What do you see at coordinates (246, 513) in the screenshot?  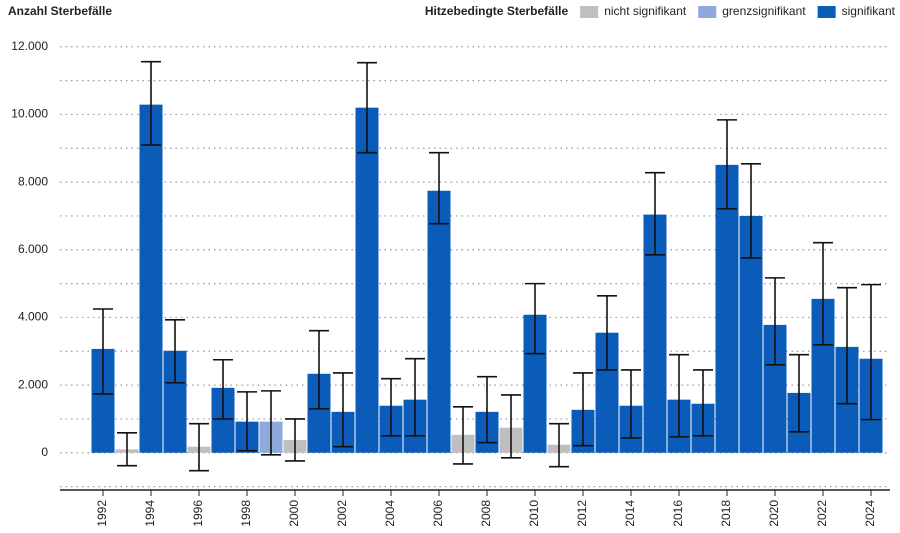 I see `x-tick-label: 1998` at bounding box center [246, 513].